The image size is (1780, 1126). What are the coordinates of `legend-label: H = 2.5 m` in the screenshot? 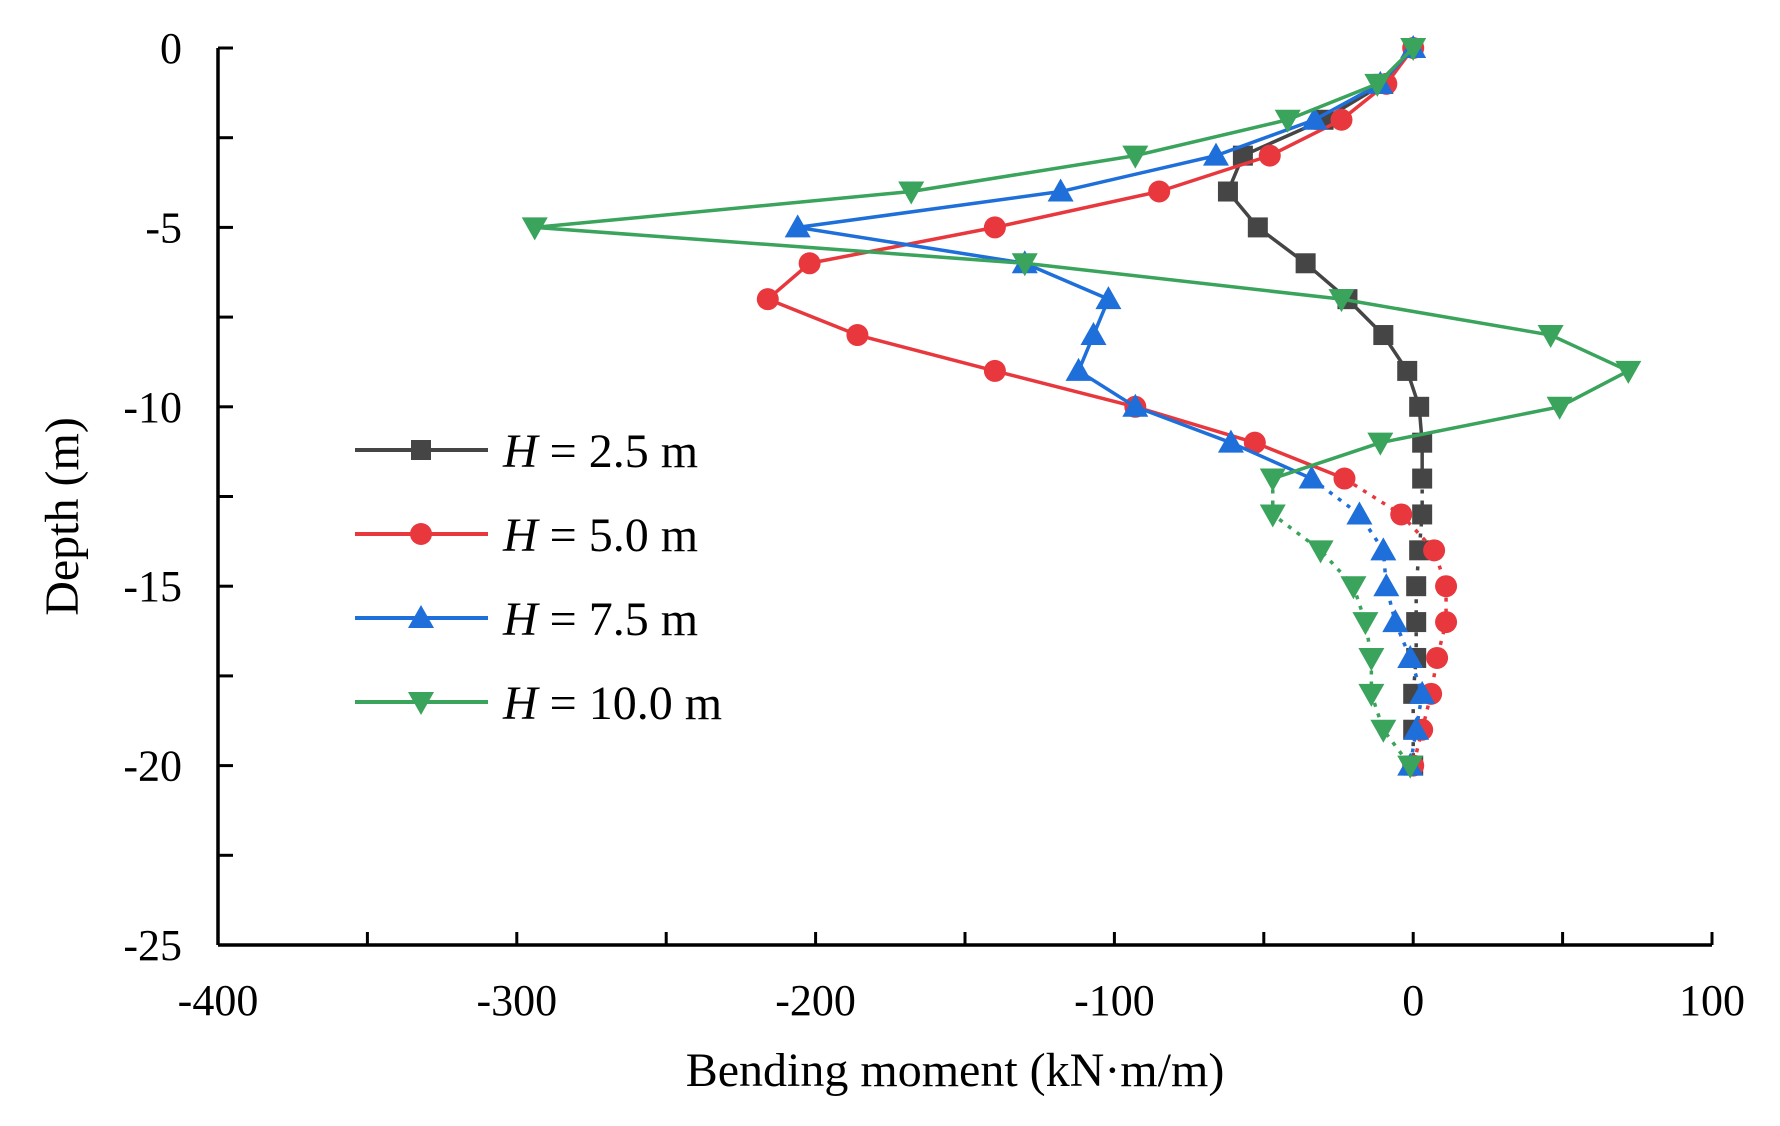 It's located at (600, 451).